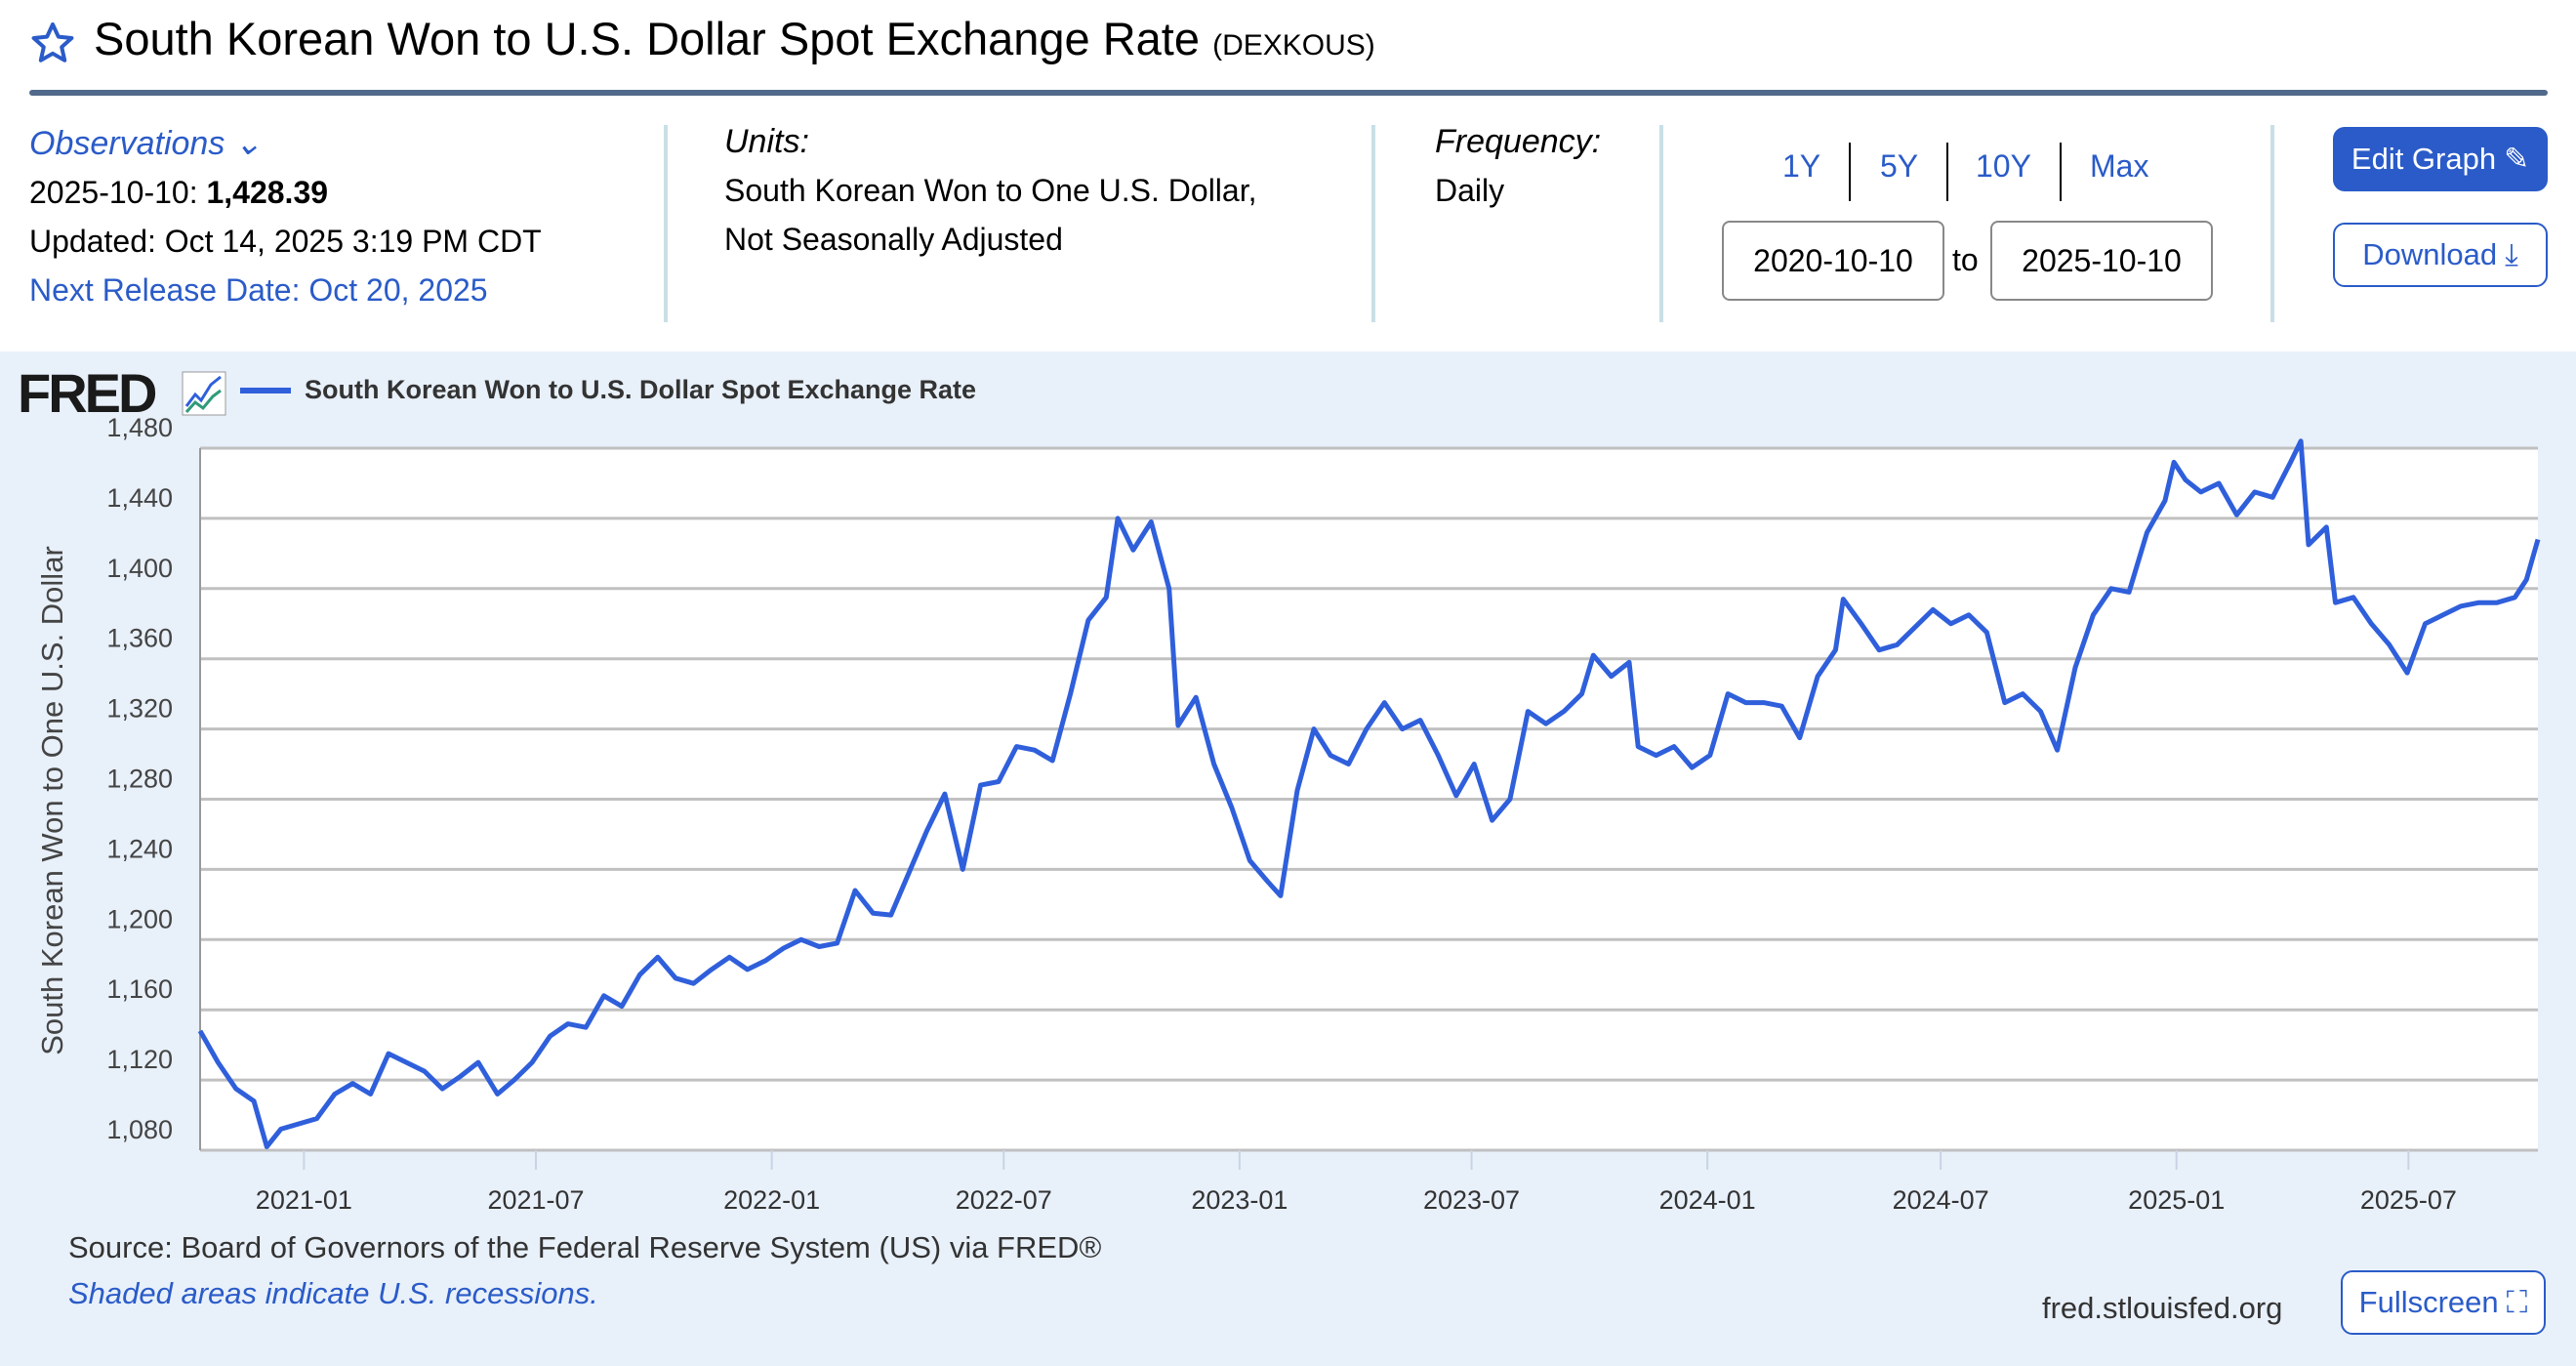  Describe the element at coordinates (1518, 141) in the screenshot. I see `frequency-label: Frequency:` at that location.